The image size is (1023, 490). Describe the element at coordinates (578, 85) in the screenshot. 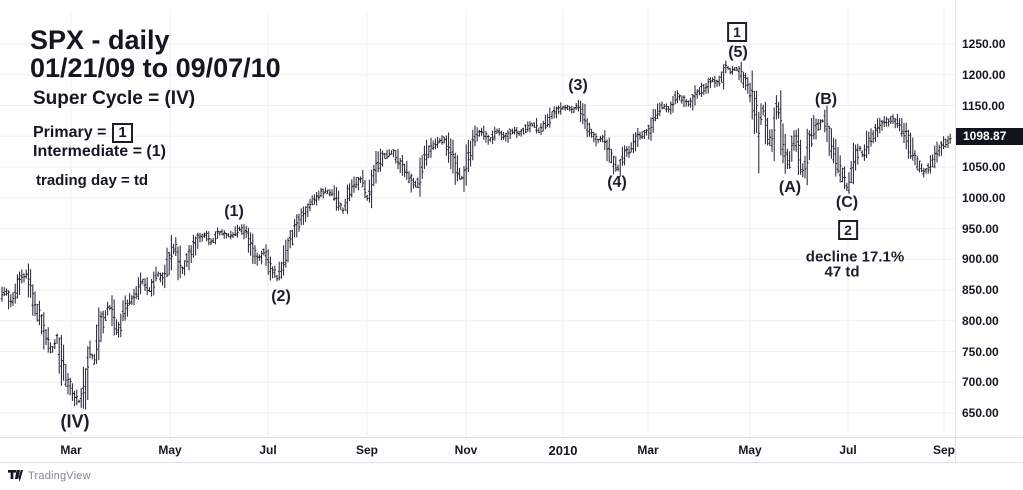

I see `wave-label: (3)` at that location.